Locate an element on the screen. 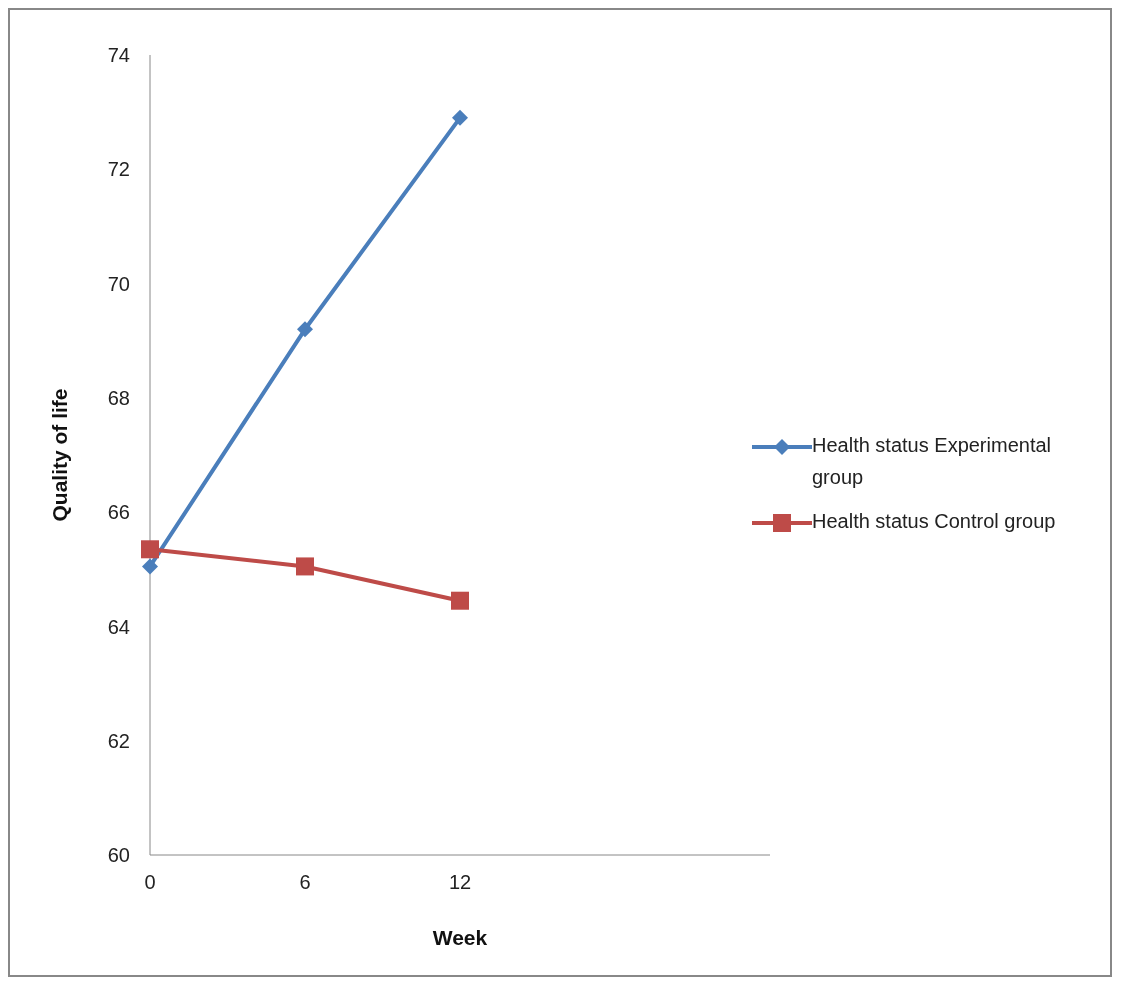 The width and height of the screenshot is (1123, 989). x-tick-label: 6 is located at coordinates (305, 882).